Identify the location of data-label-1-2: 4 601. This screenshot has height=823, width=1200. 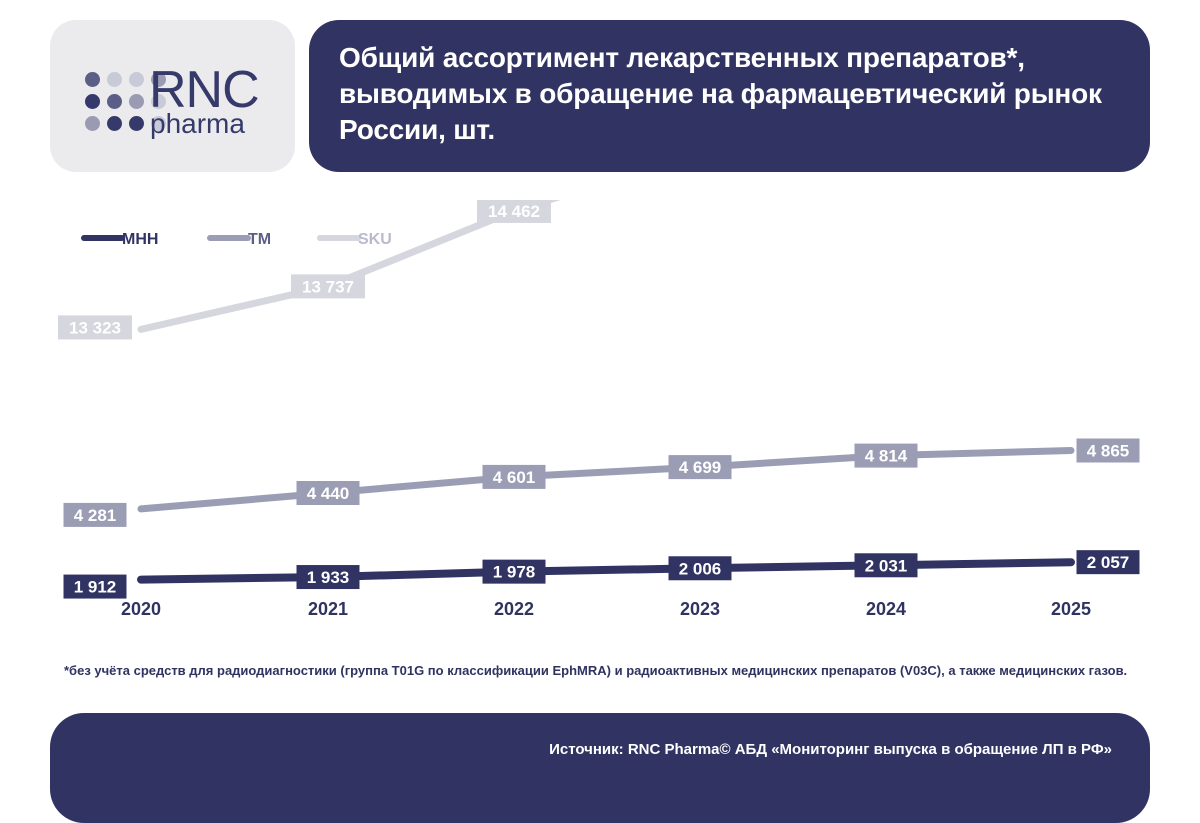
(514, 477).